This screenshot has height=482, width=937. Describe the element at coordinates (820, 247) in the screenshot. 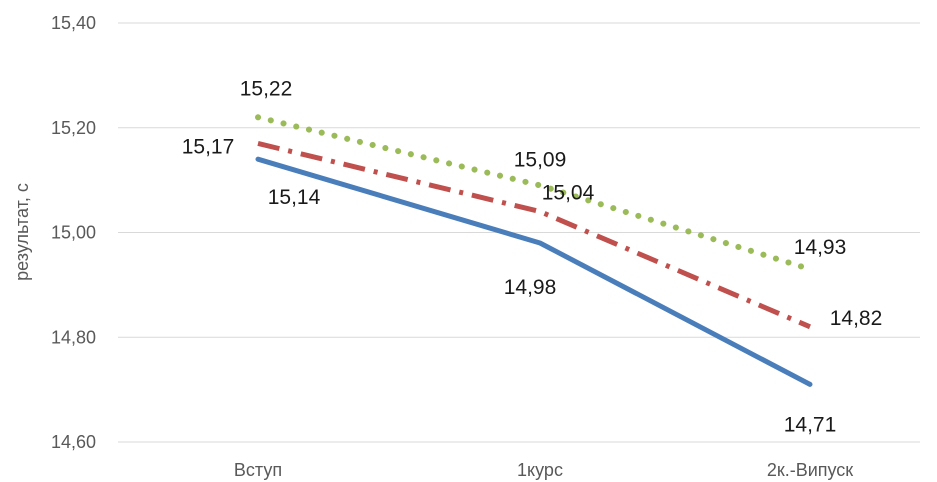

I see `data-label: 14,93` at that location.